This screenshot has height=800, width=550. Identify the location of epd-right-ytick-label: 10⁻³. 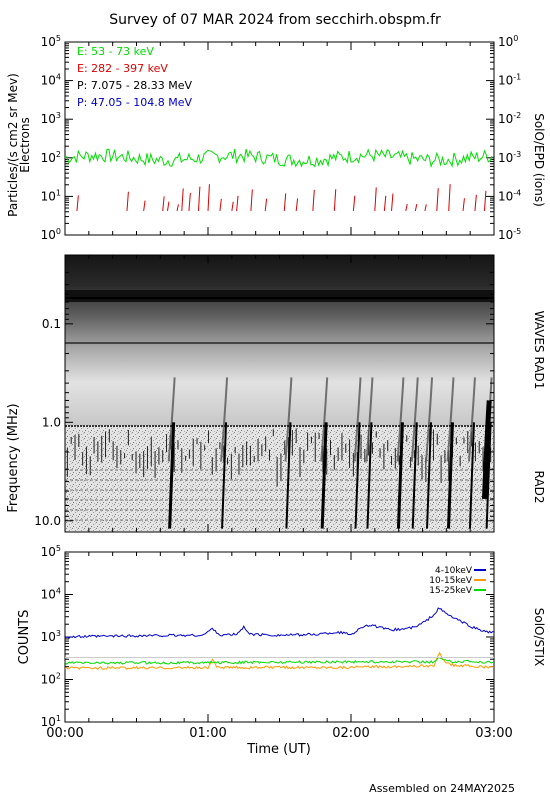
(509, 157).